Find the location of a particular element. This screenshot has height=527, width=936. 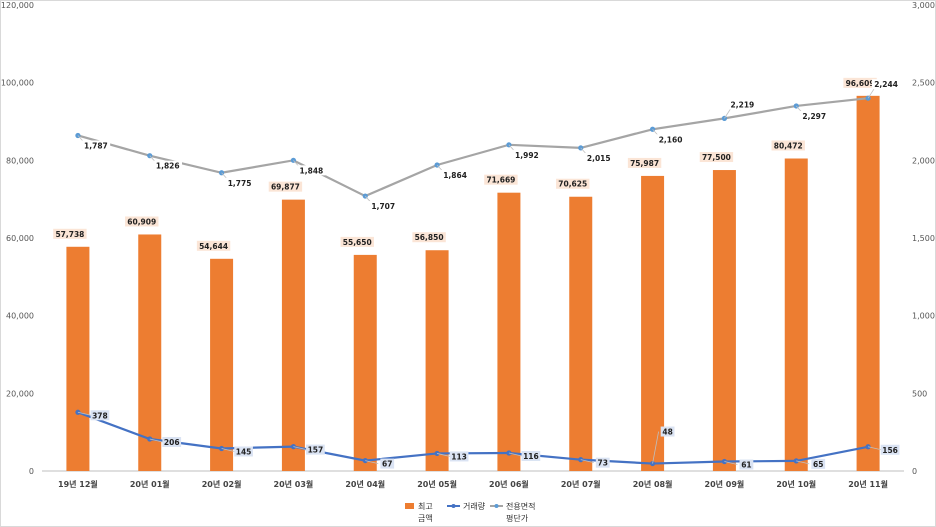

legend-swatch-marker is located at coordinates (496, 506).